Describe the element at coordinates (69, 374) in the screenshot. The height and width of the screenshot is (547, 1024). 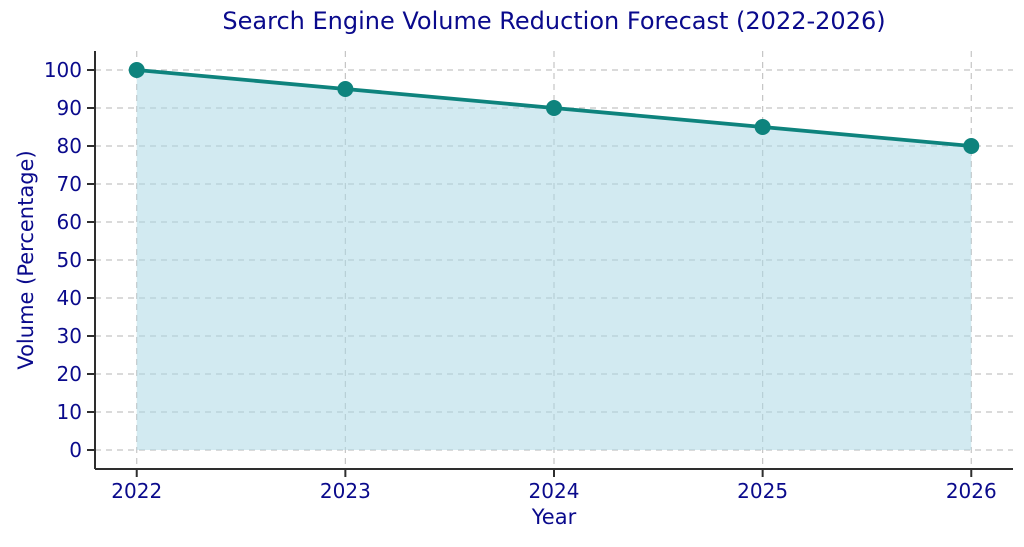
I see `y-tick-label: 20` at that location.